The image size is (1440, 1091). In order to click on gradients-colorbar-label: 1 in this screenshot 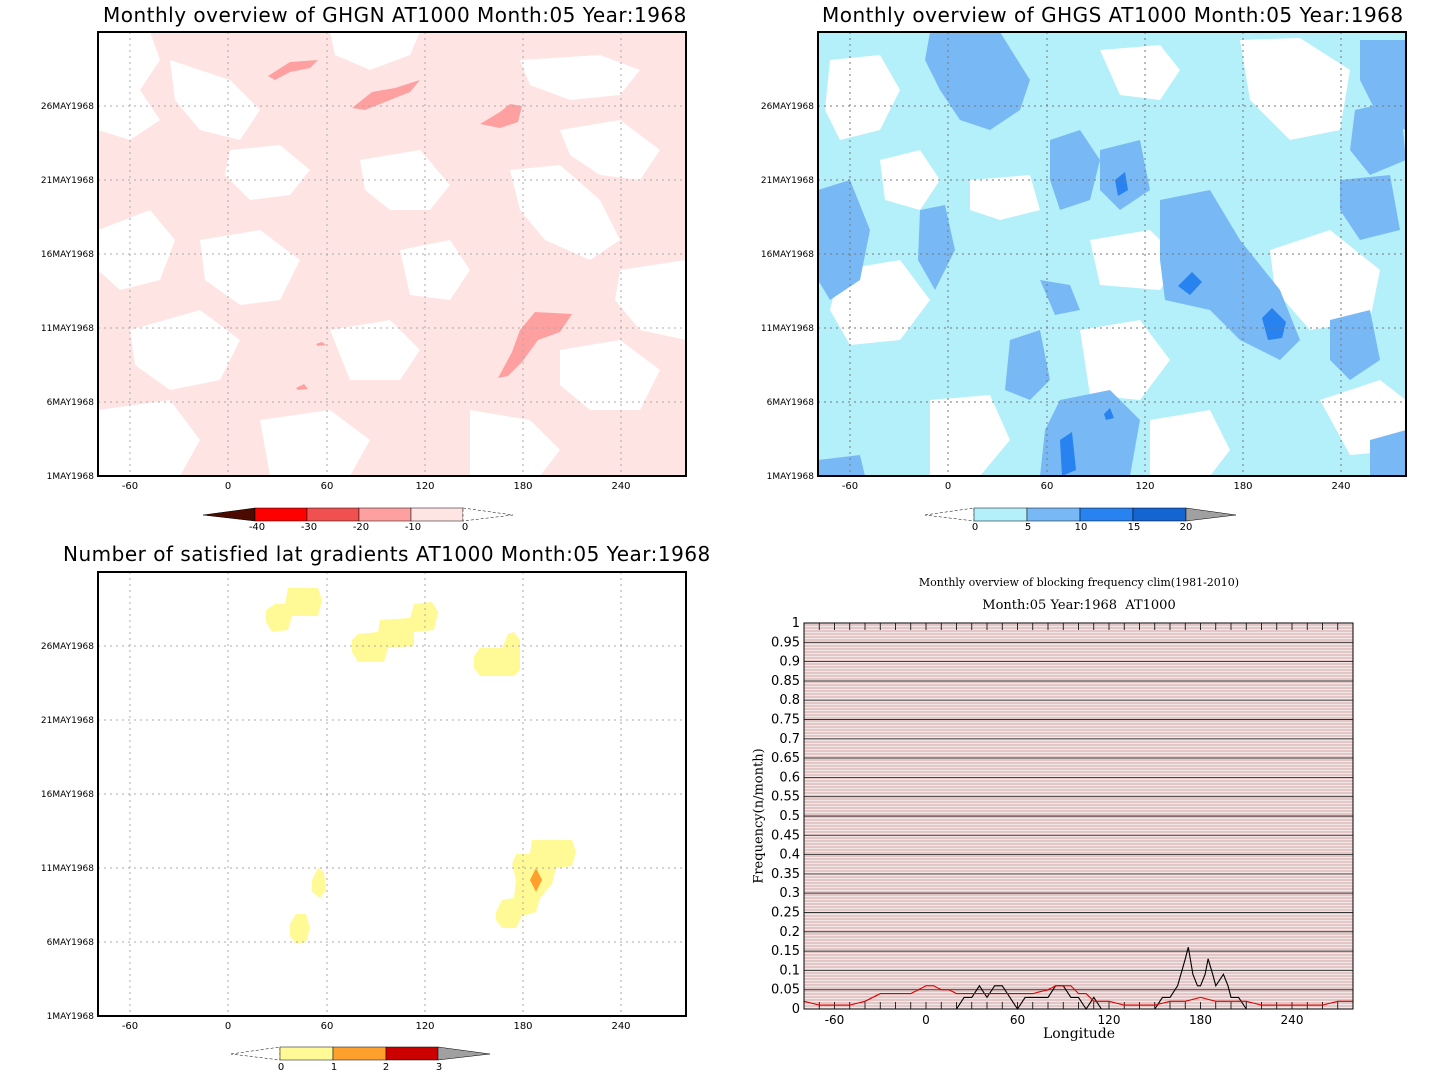, I will do `click(334, 1067)`.